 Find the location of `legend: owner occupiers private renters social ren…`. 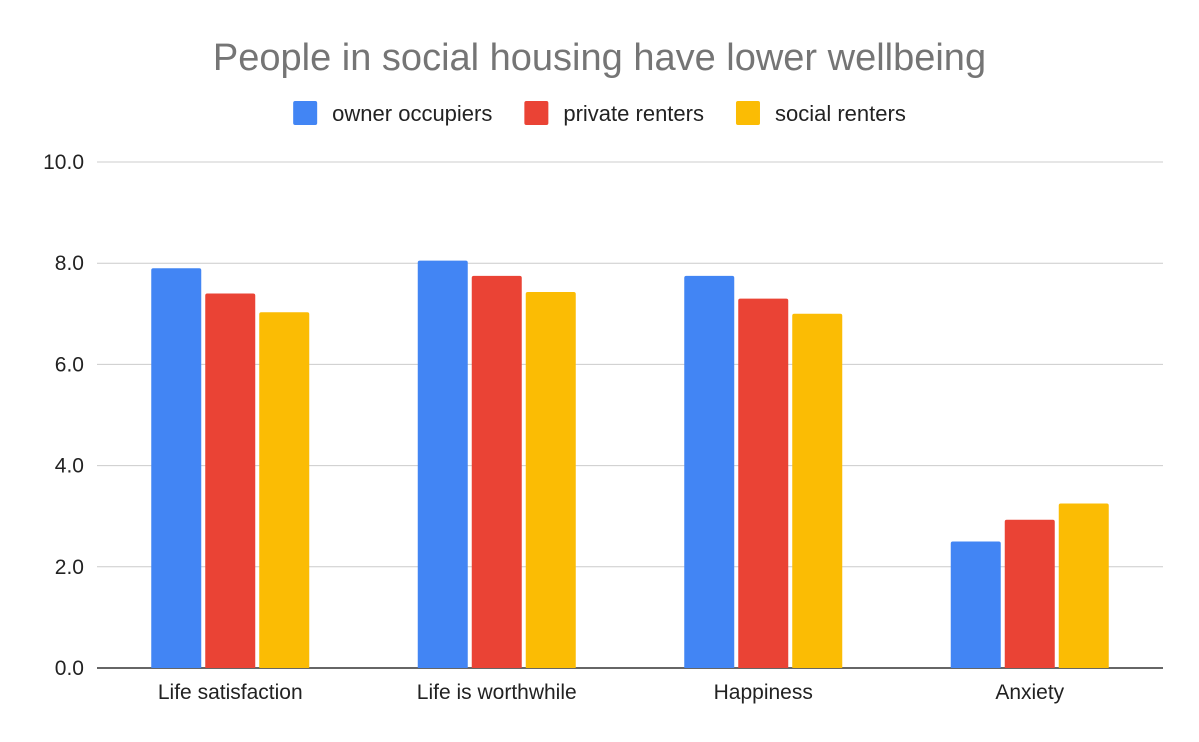

legend: owner occupiers private renters social ren… is located at coordinates (599, 113).